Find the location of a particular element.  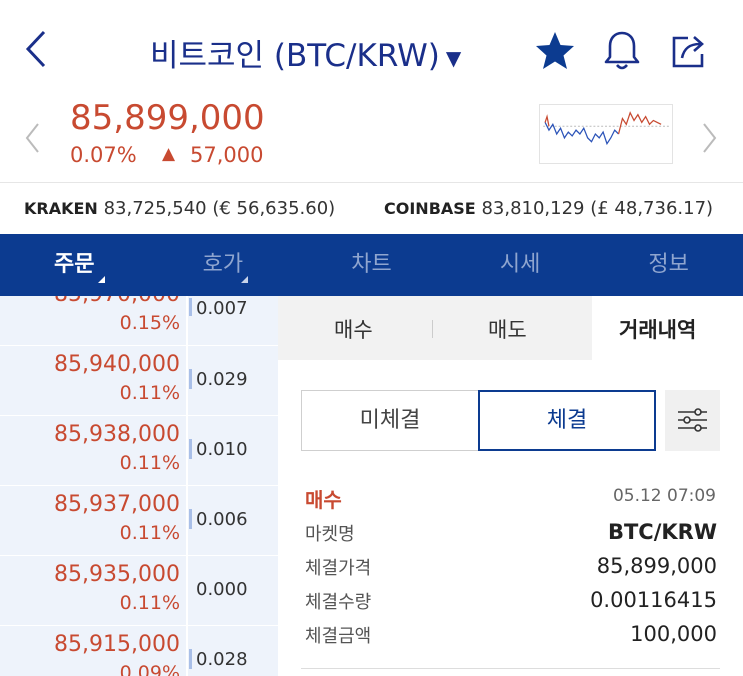

ask-percent: 0.15% is located at coordinates (149, 323).